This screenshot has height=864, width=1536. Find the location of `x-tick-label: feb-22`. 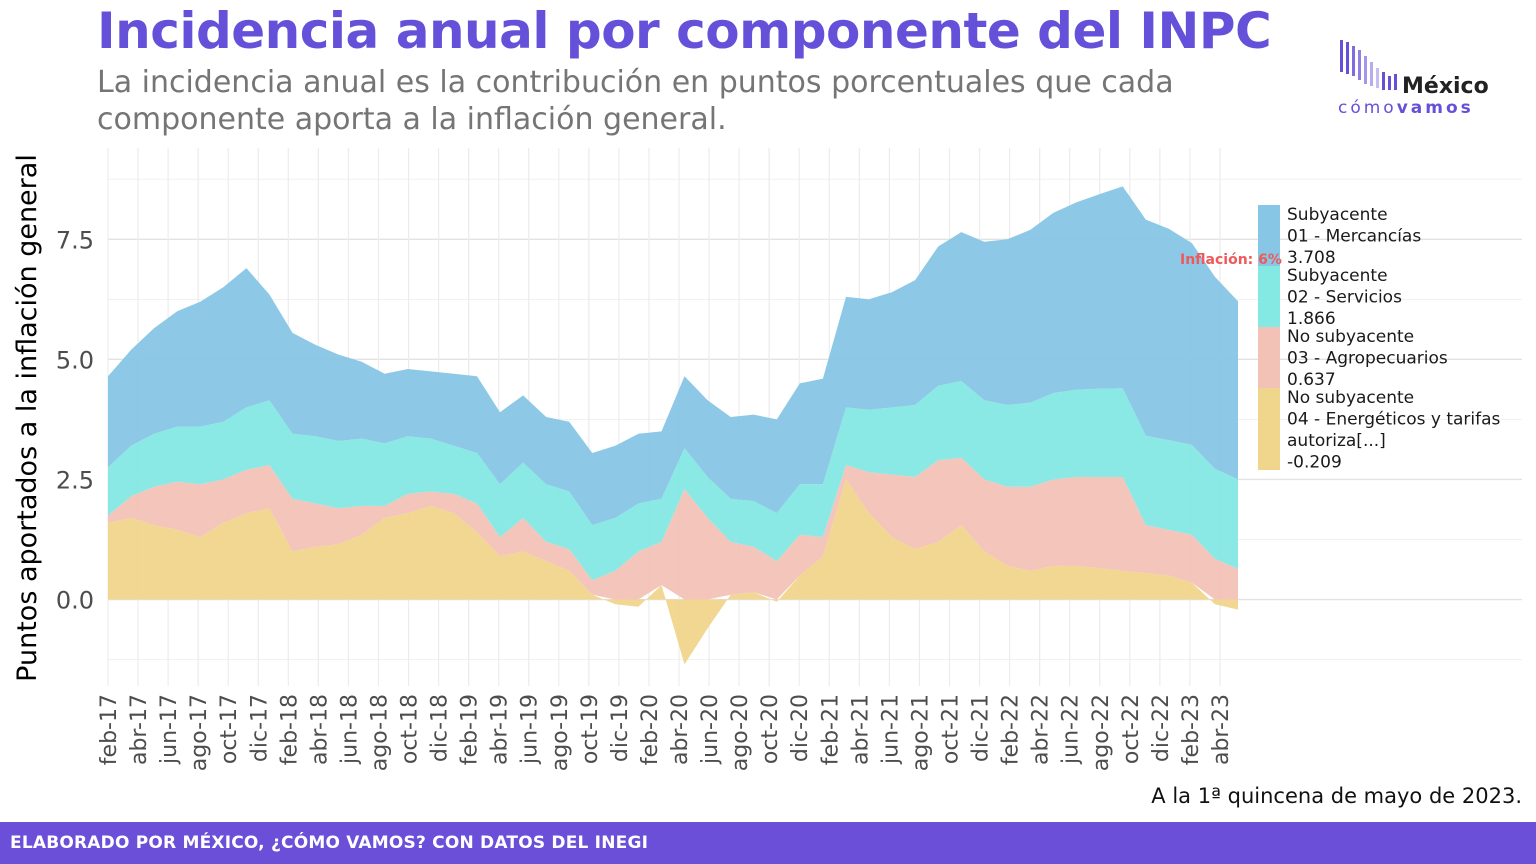

x-tick-label: feb-22 is located at coordinates (1011, 729).